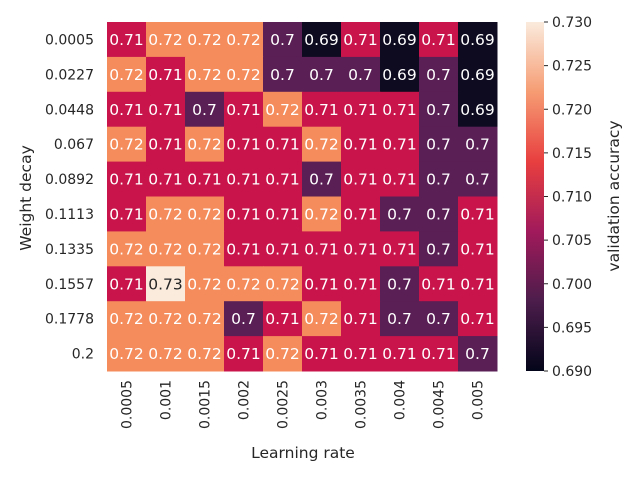 The image size is (640, 480). Describe the element at coordinates (206, 404) in the screenshot. I see `x-tick-label: 0.0015` at that location.